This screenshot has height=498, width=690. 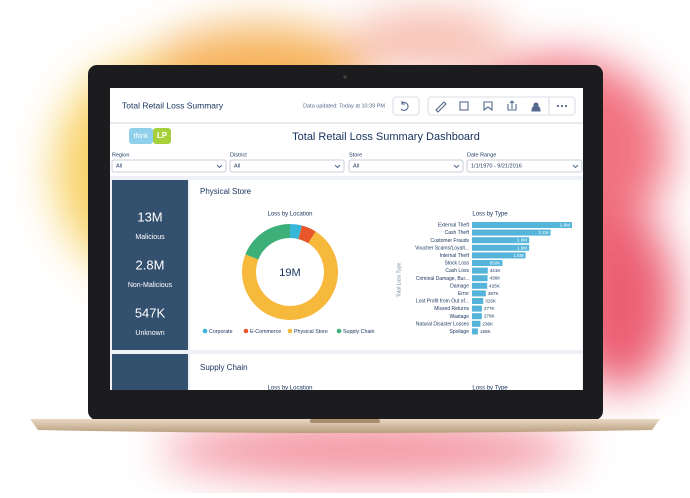 I want to click on bar-category: External Theft, so click(x=454, y=226).